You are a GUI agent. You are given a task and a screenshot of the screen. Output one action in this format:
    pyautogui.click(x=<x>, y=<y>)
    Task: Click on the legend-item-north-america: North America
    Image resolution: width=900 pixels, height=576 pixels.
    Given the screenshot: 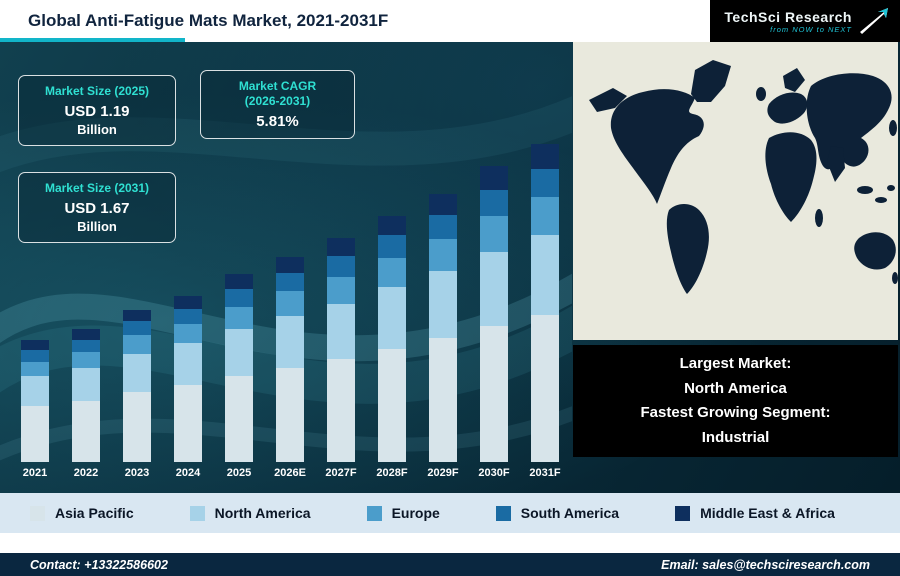 What is the action you would take?
    pyautogui.click(x=250, y=513)
    